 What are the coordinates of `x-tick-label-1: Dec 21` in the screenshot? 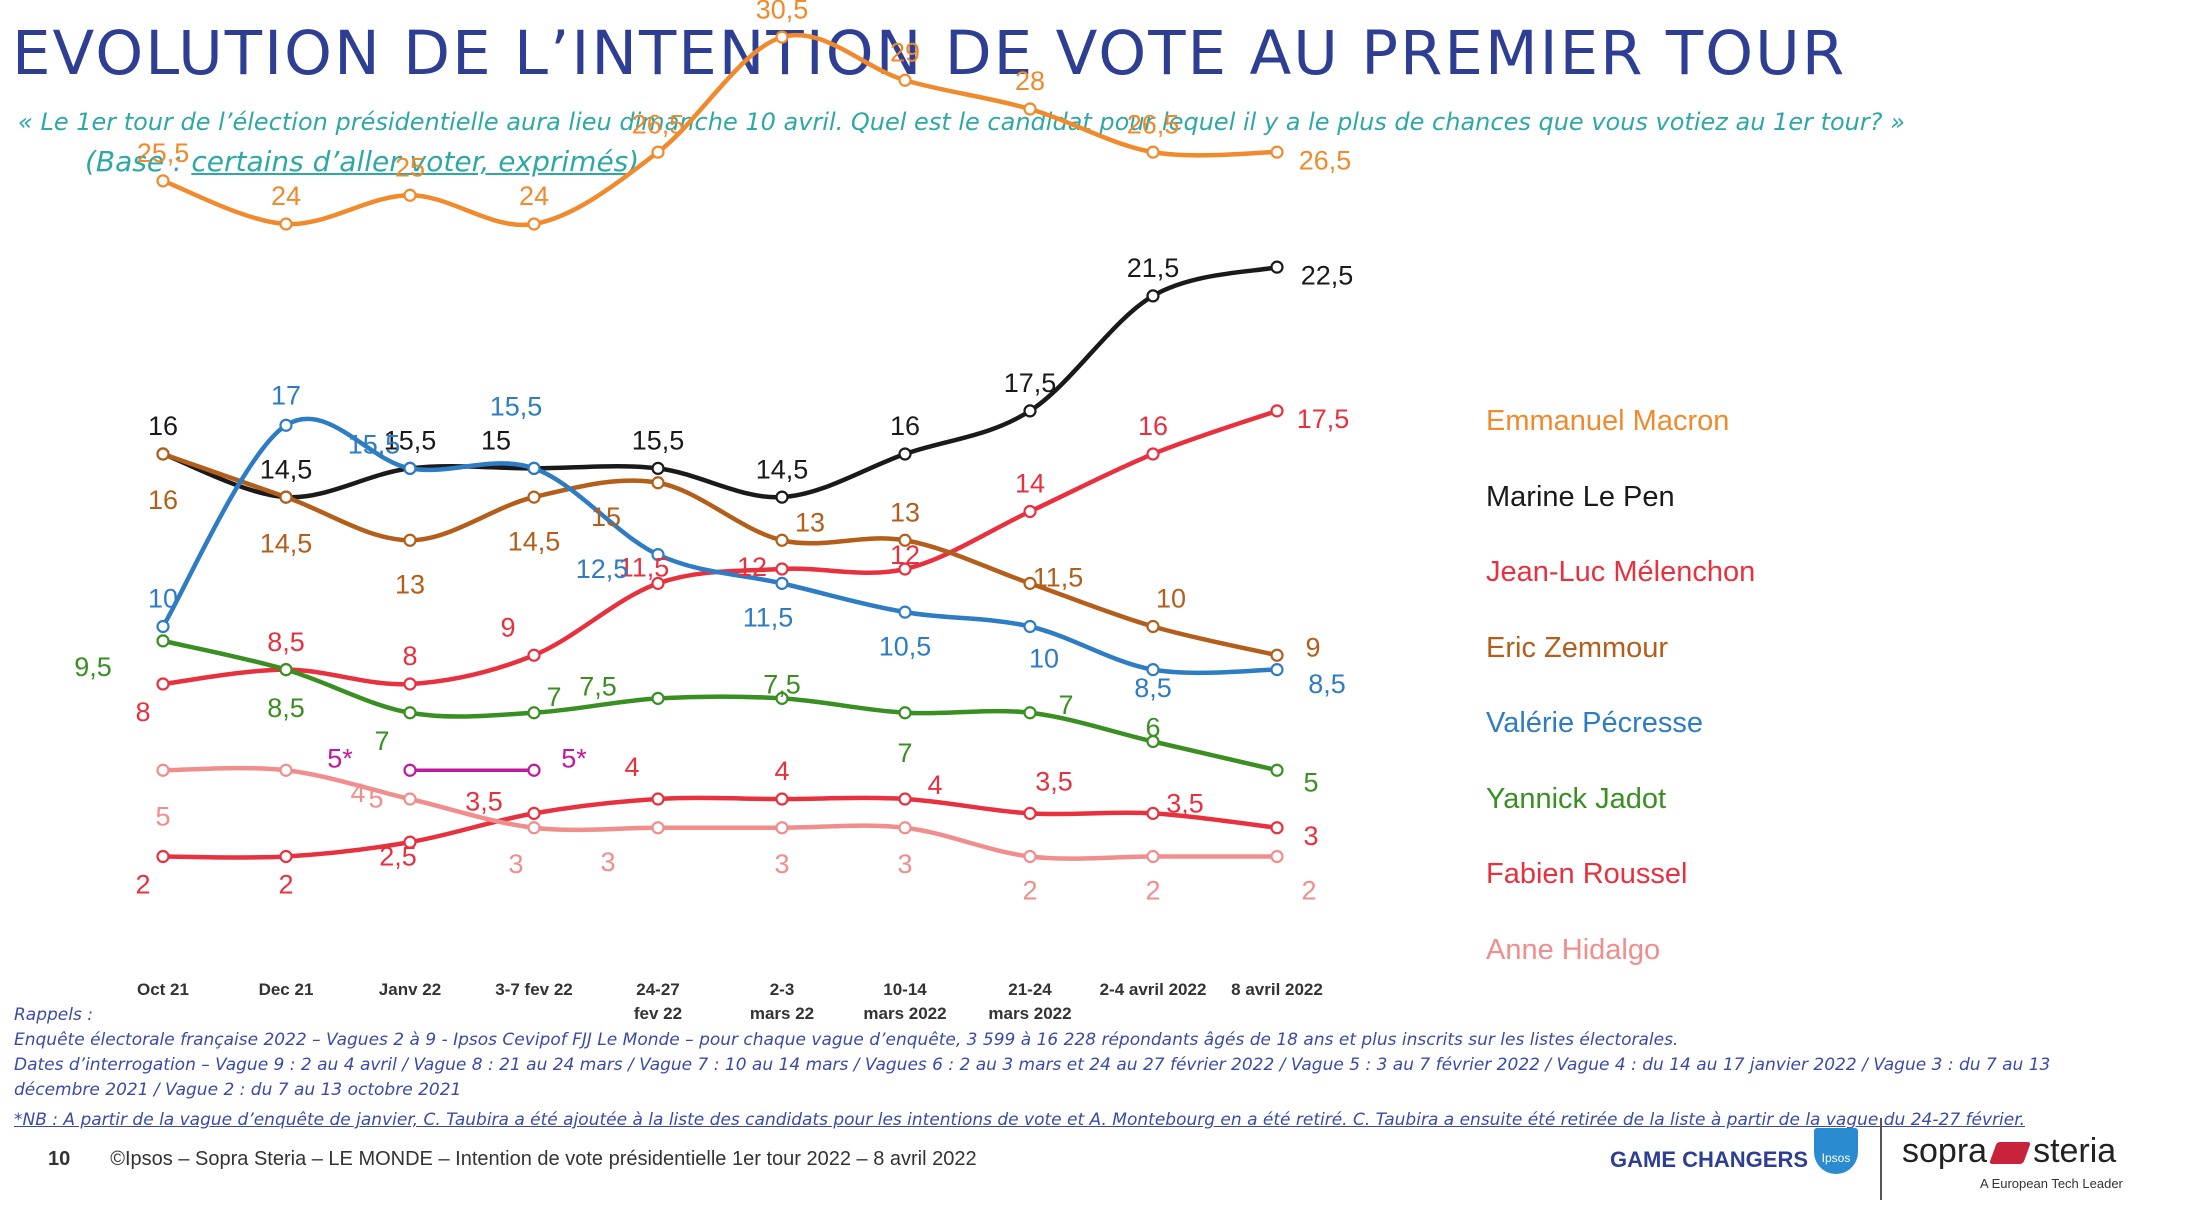 It's located at (286, 989).